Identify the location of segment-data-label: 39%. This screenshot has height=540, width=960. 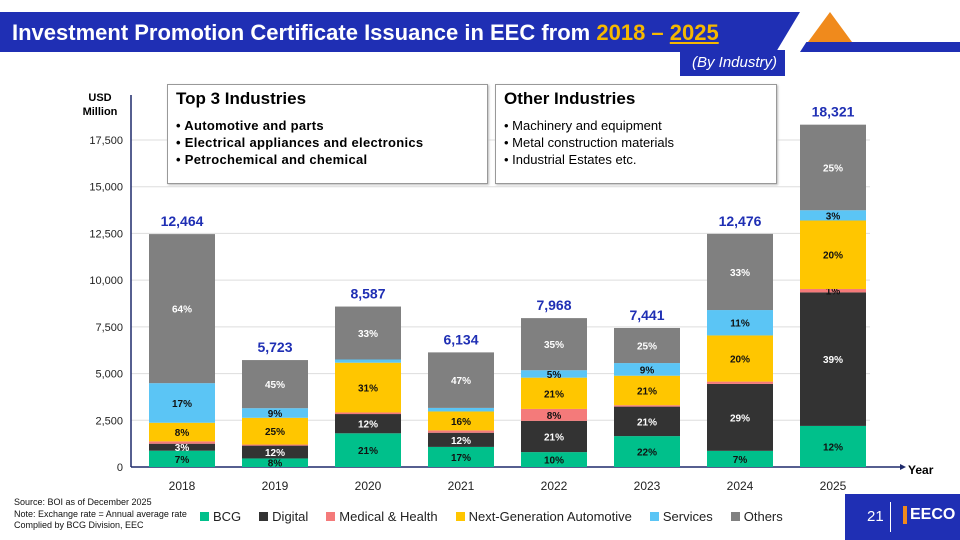
(833, 360).